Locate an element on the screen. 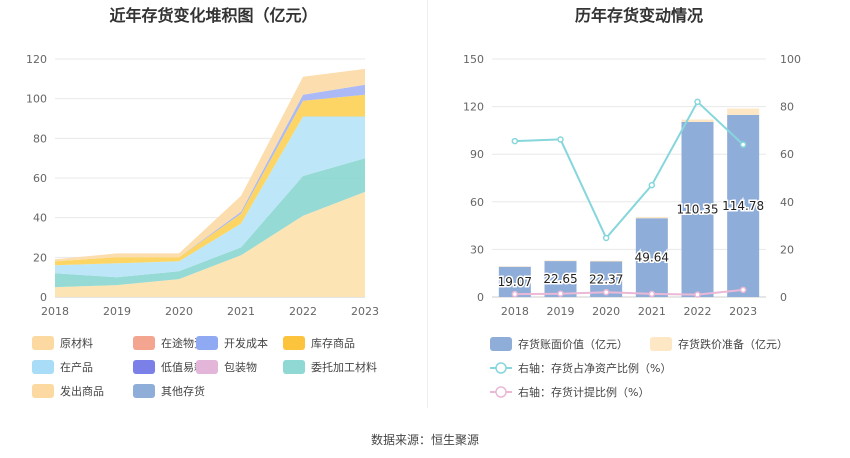 The image size is (850, 458). left-area-委托加工材料 is located at coordinates (210, 223).